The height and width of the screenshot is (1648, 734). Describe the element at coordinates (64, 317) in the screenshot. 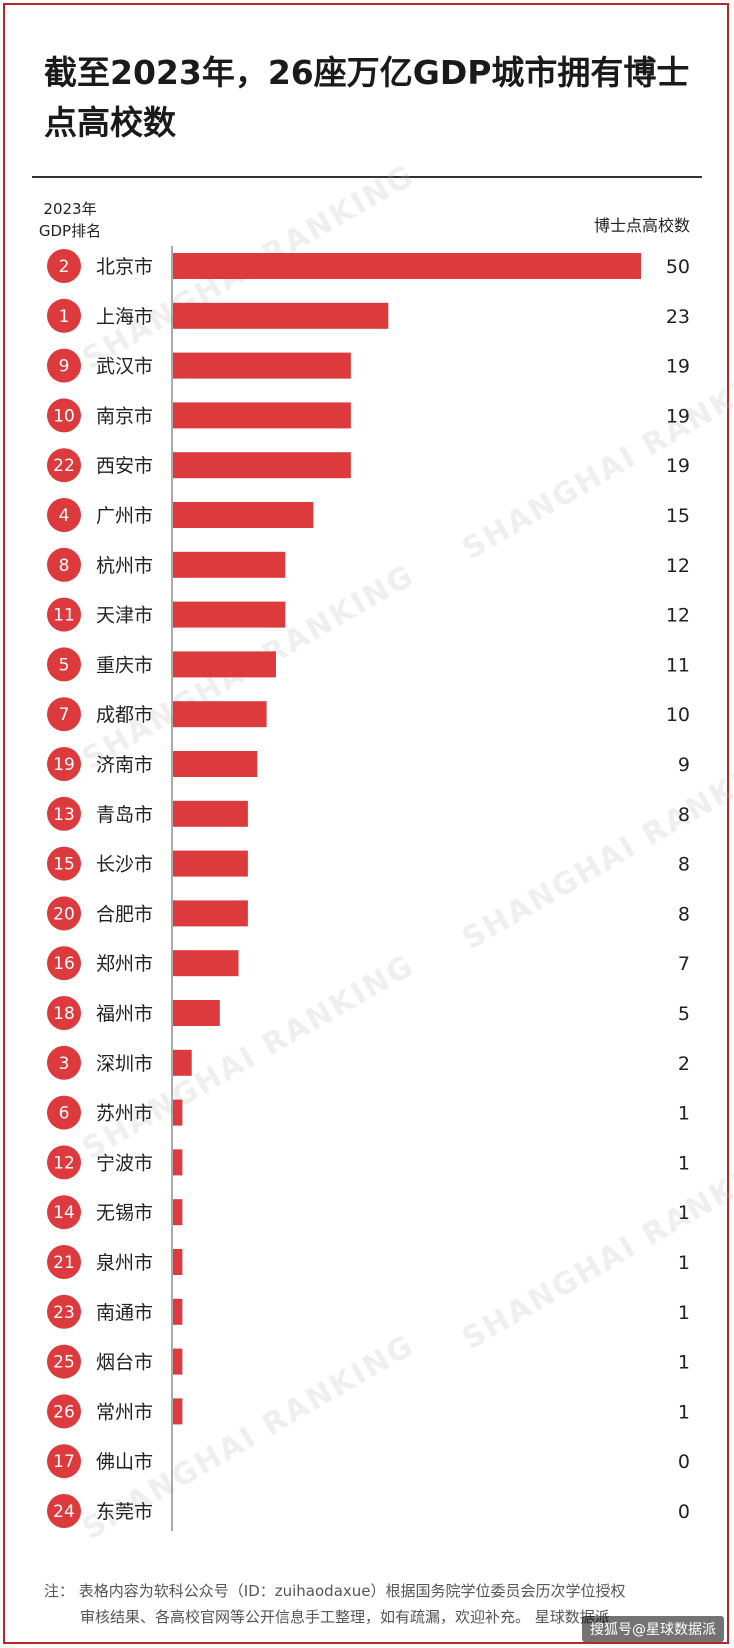

I see `rank-label: 1` at that location.